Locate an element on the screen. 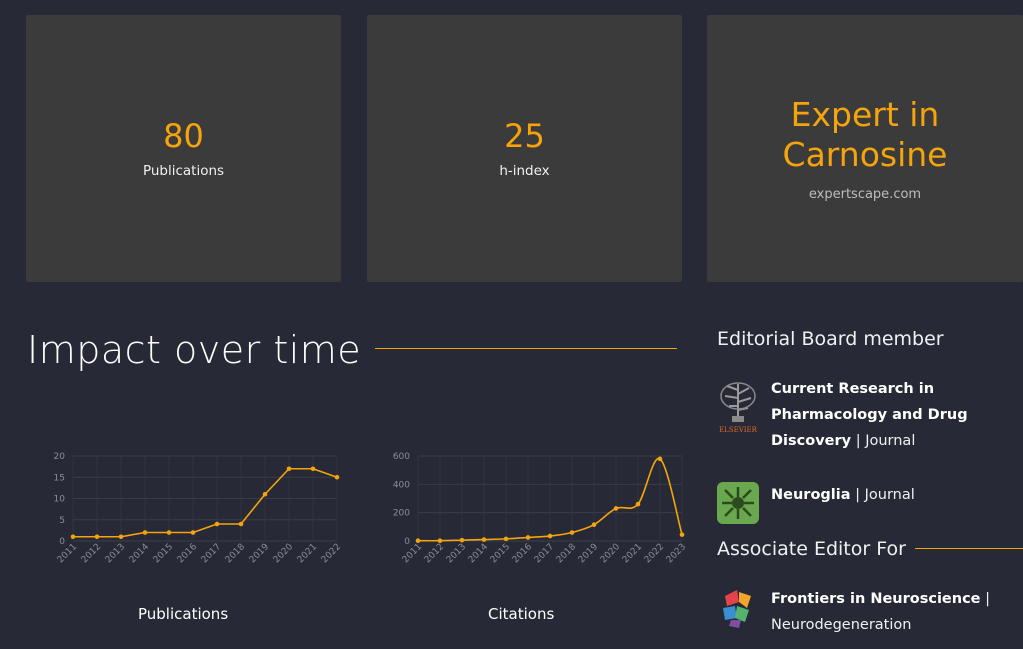 The width and height of the screenshot is (1023, 649). y-tick-label: 600 is located at coordinates (401, 457).